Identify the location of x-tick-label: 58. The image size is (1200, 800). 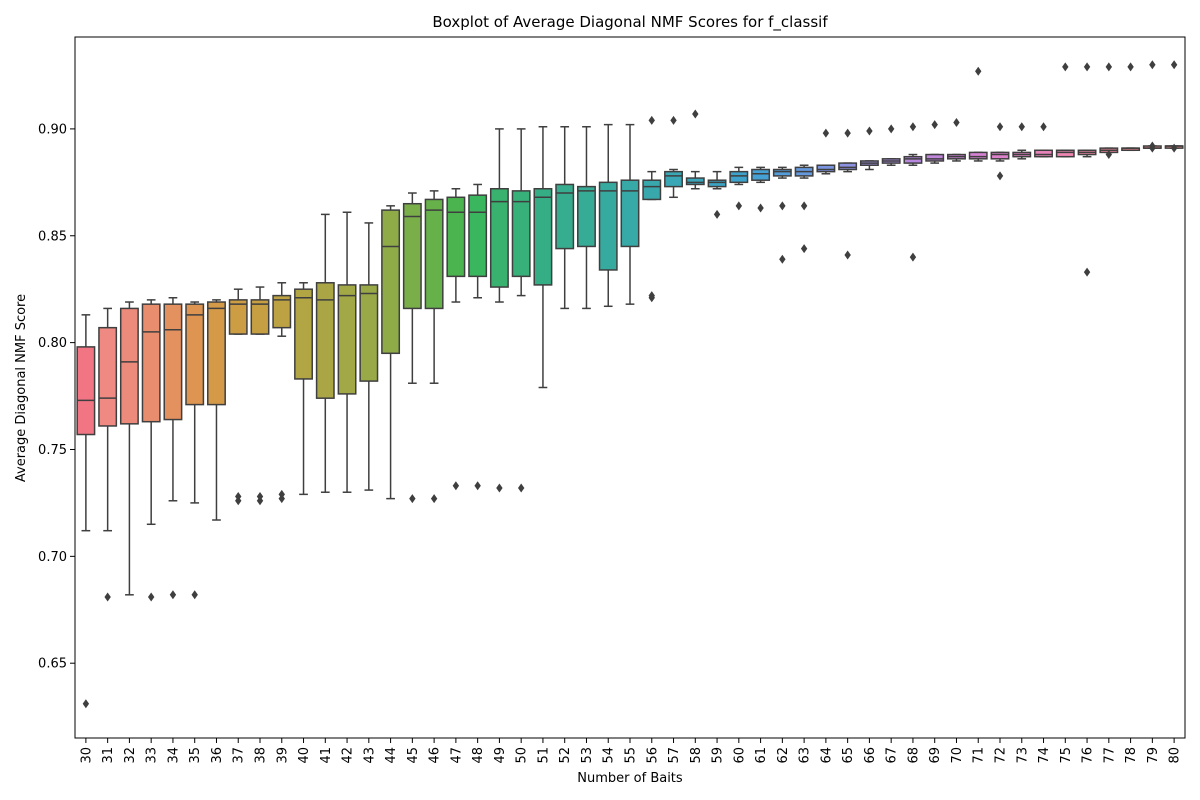
(696, 755).